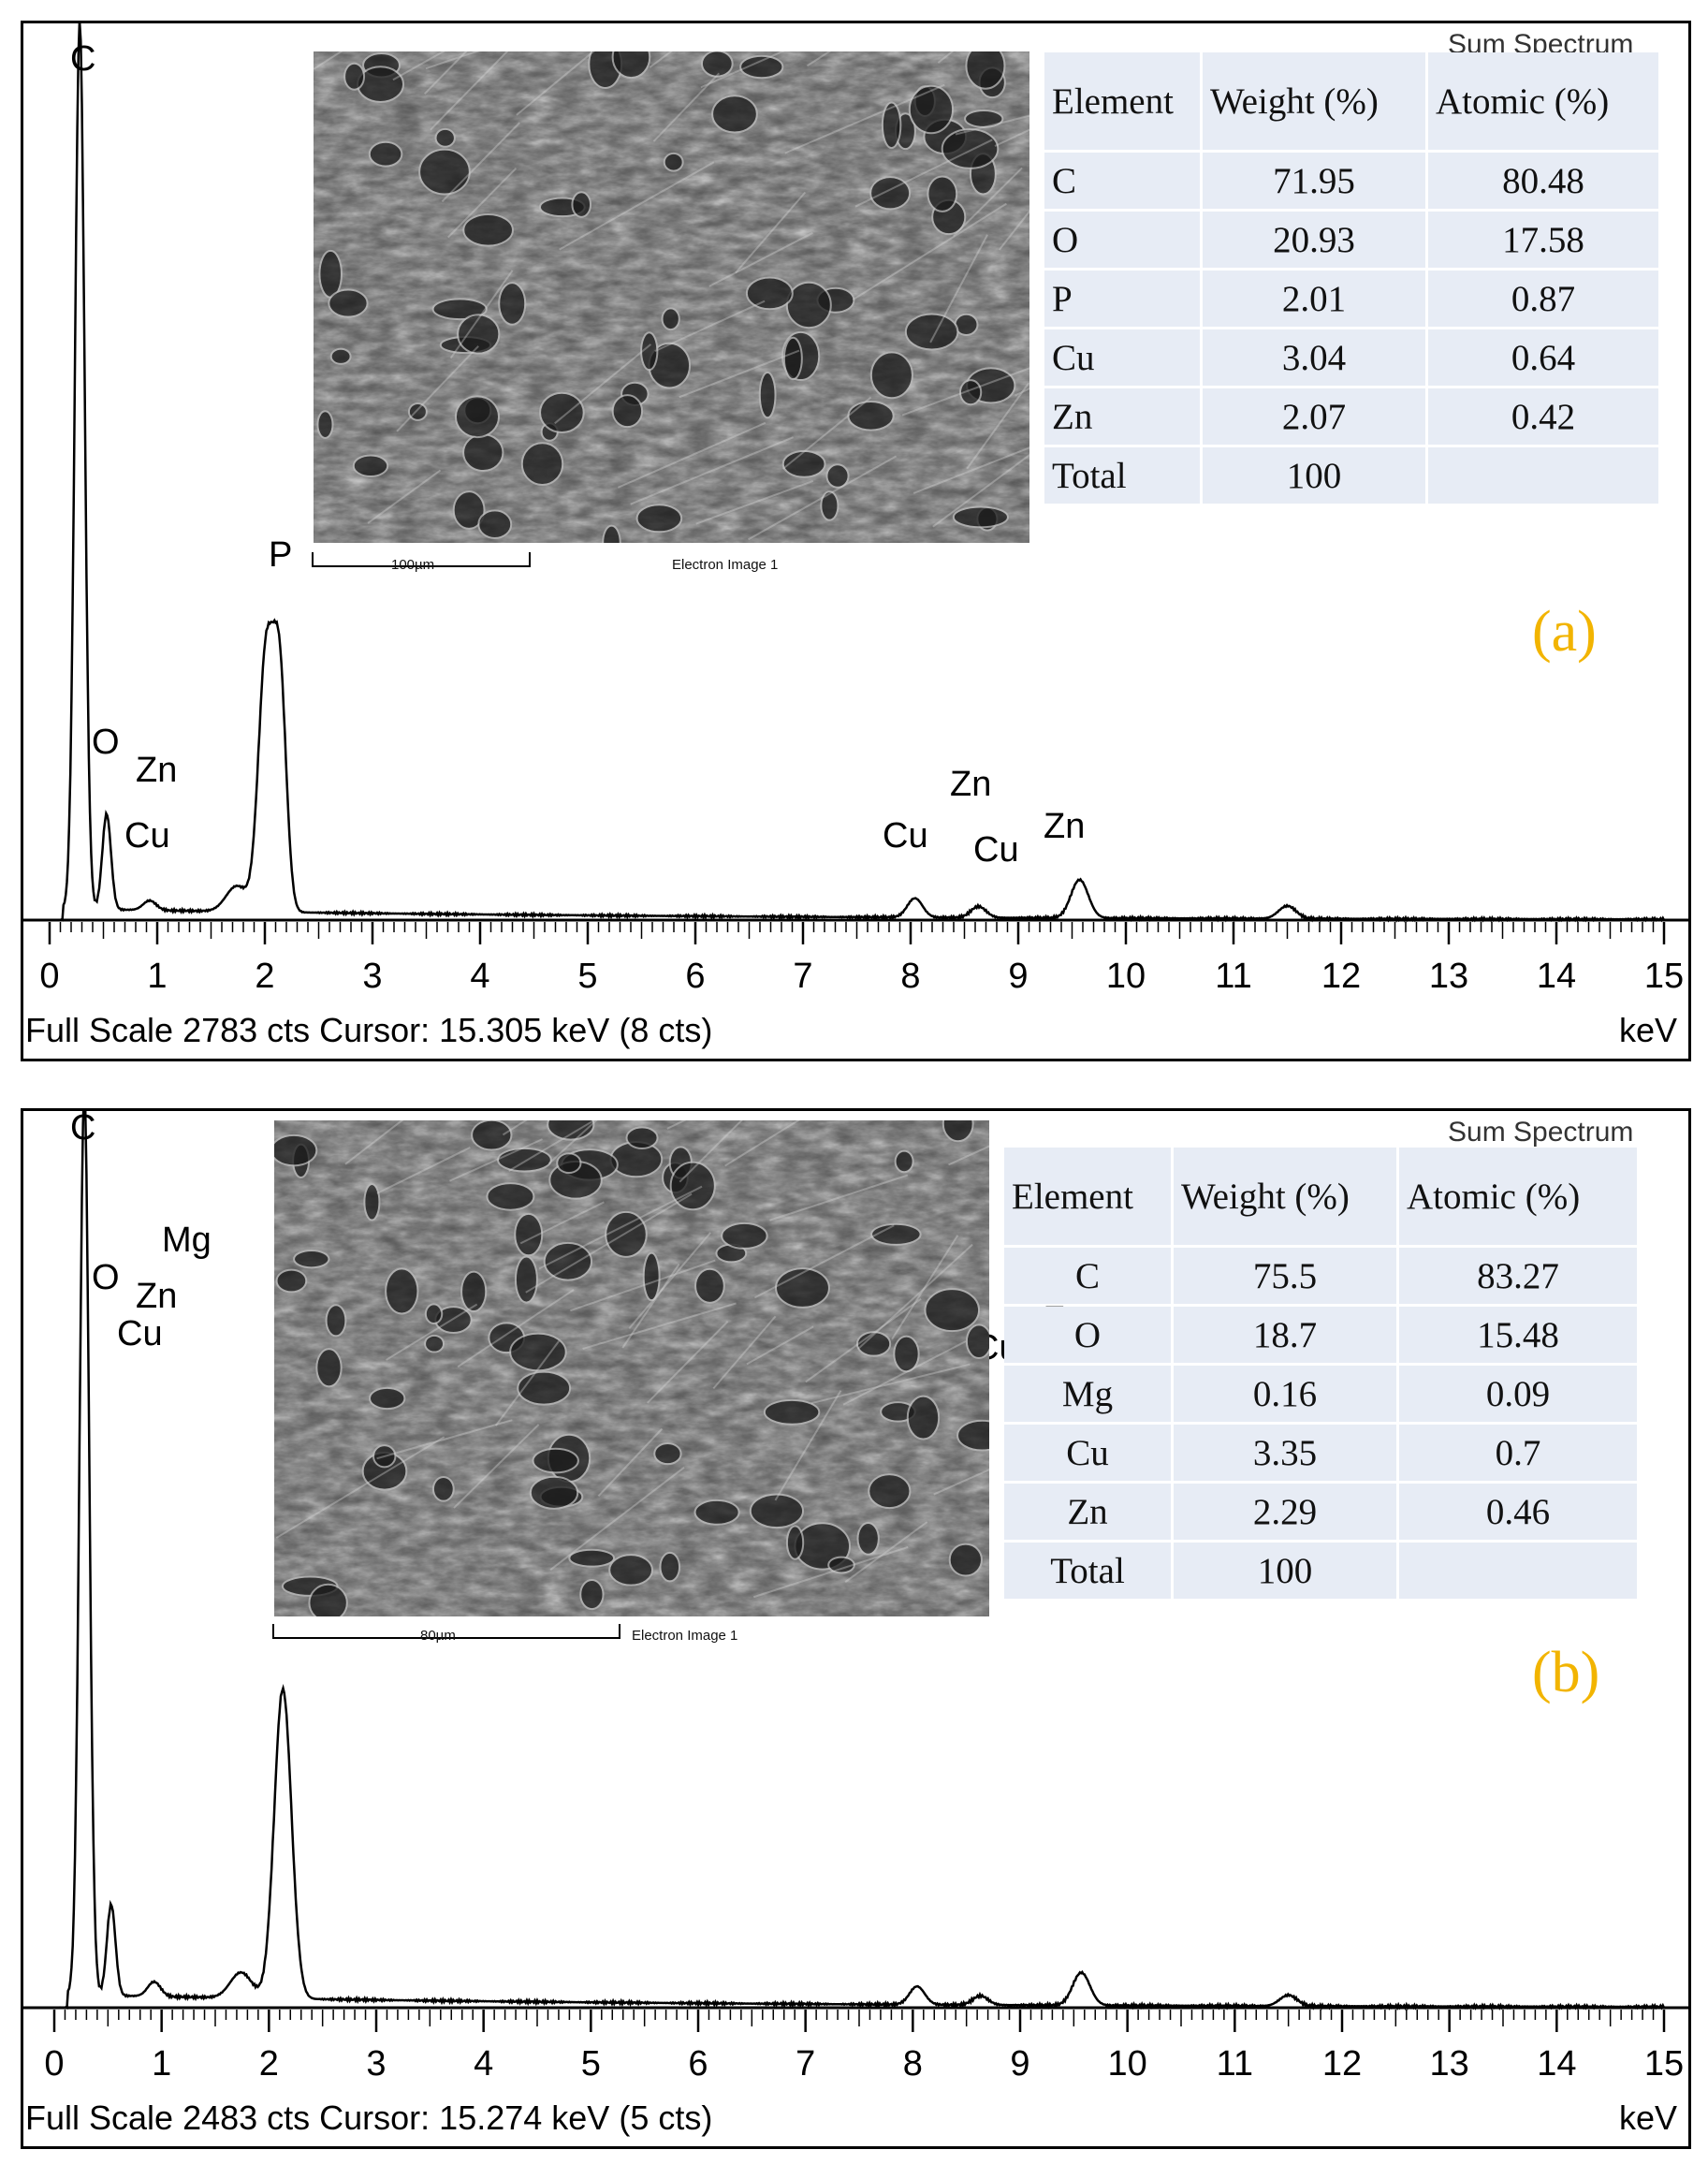  What do you see at coordinates (1543, 475) in the screenshot?
I see `table-cell` at bounding box center [1543, 475].